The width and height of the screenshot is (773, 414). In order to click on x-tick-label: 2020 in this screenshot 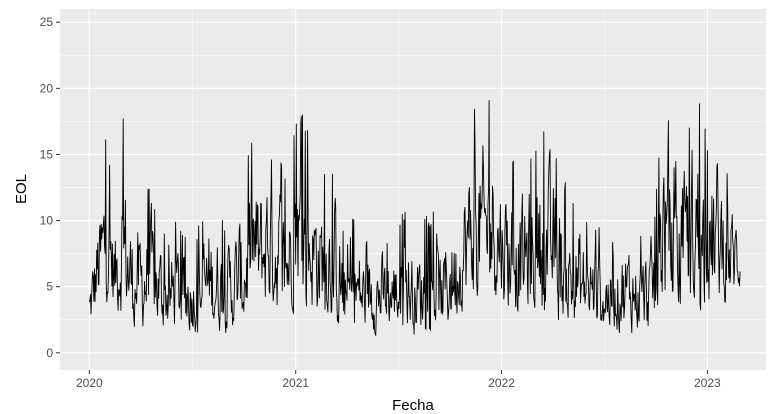, I will do `click(89, 383)`.